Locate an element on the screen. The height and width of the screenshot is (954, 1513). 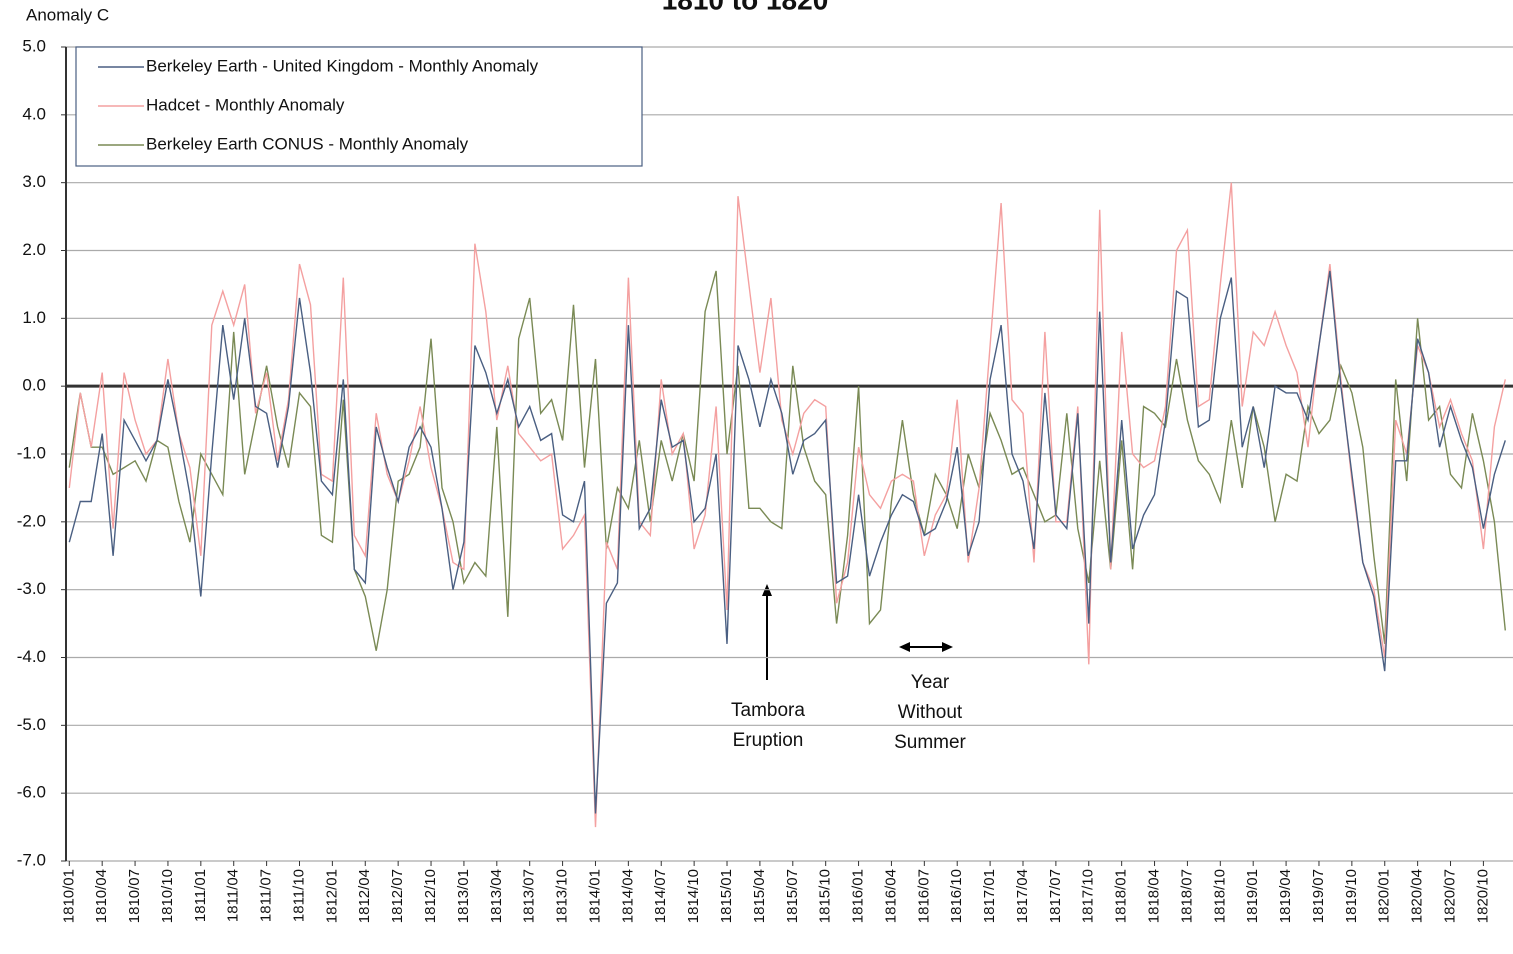
x-tick-label: 1813/10 is located at coordinates (562, 896).